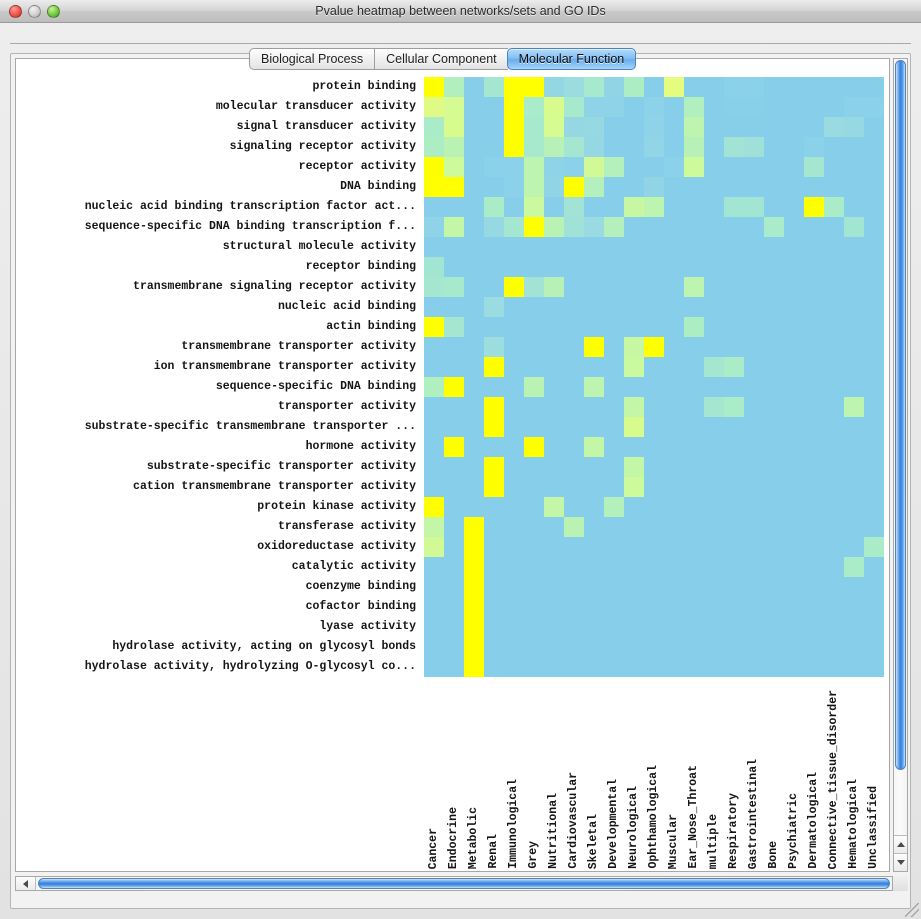 The image size is (921, 919). What do you see at coordinates (900, 415) in the screenshot?
I see `vertical-scrollbar-thumb` at bounding box center [900, 415].